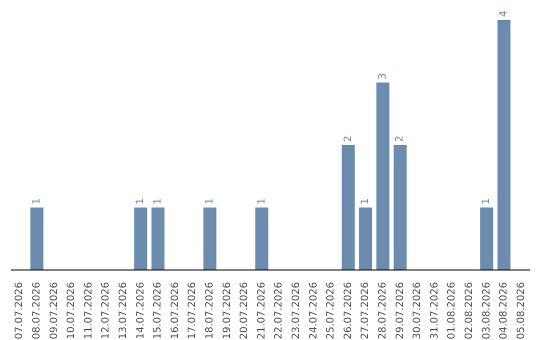 This screenshot has width=540, height=340. Describe the element at coordinates (296, 311) in the screenshot. I see `x-tick-label: 23.07.2026` at that location.